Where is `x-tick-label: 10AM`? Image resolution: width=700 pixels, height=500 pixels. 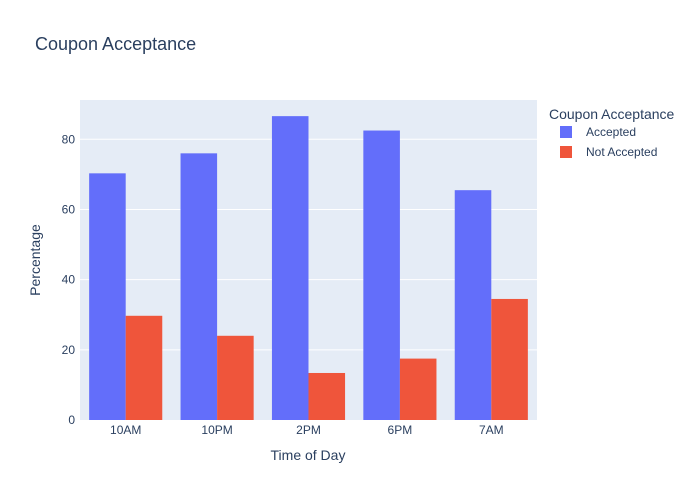
x-tick-label: 10AM is located at coordinates (125, 430).